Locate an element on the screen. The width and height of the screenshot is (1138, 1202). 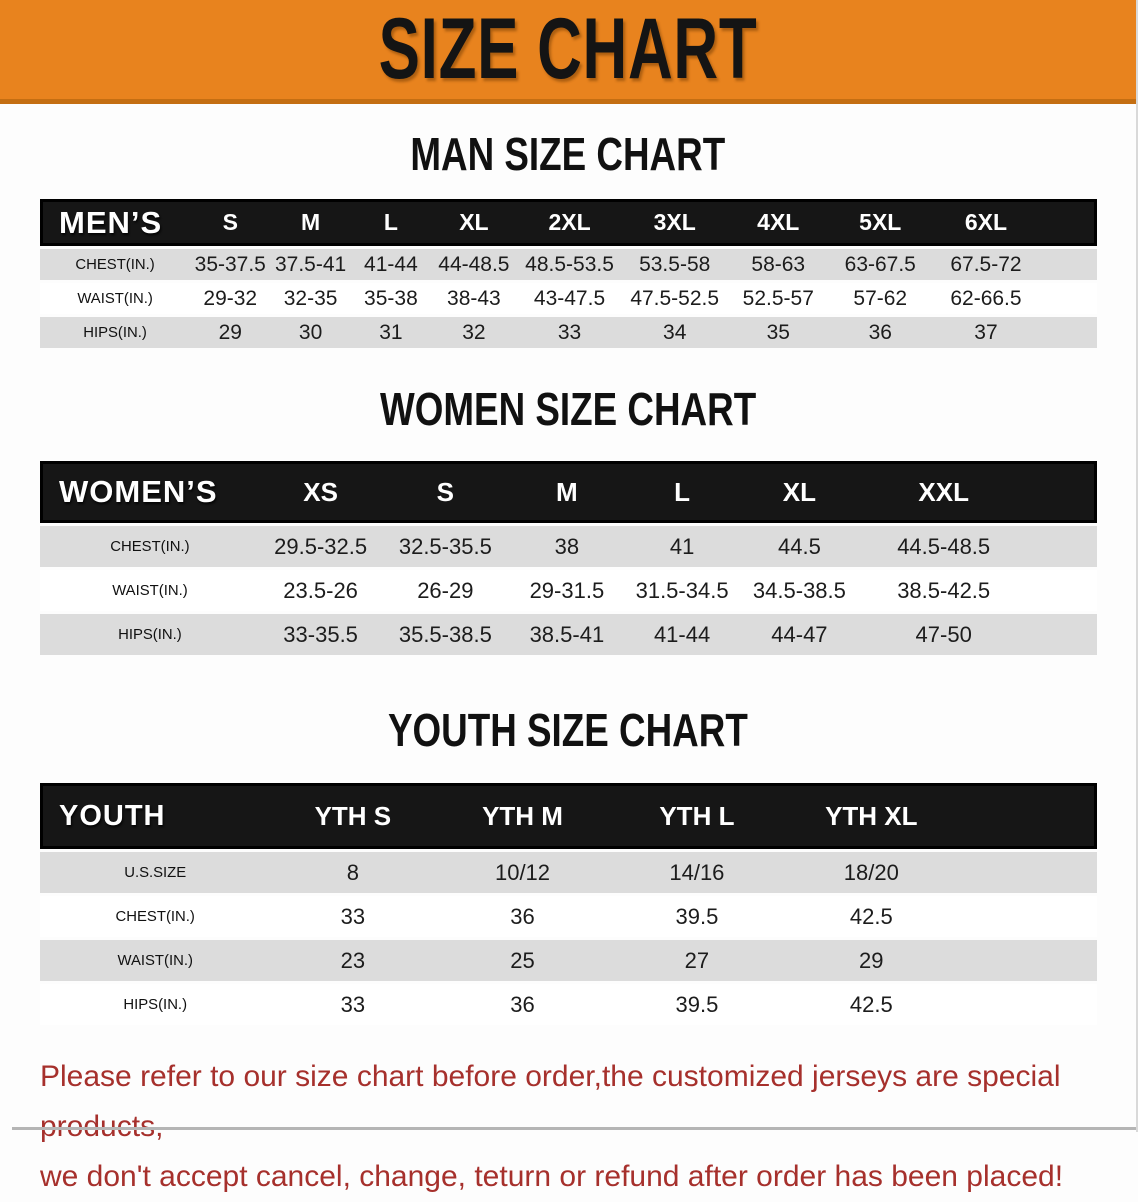
size-column-header: XXL is located at coordinates (944, 492).